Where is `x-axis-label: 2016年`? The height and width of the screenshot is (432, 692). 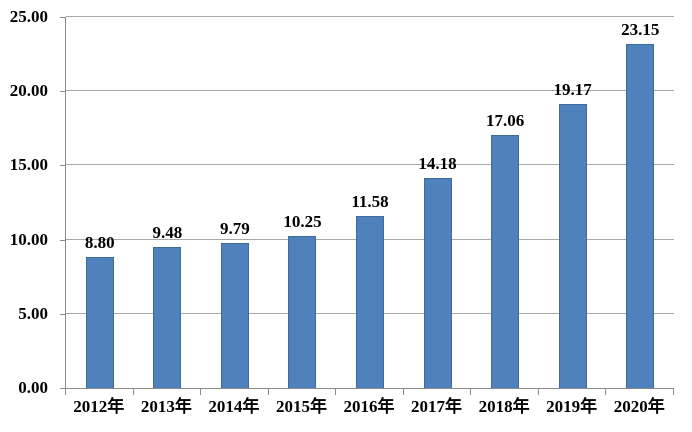
x-axis-label: 2016年 is located at coordinates (369, 406).